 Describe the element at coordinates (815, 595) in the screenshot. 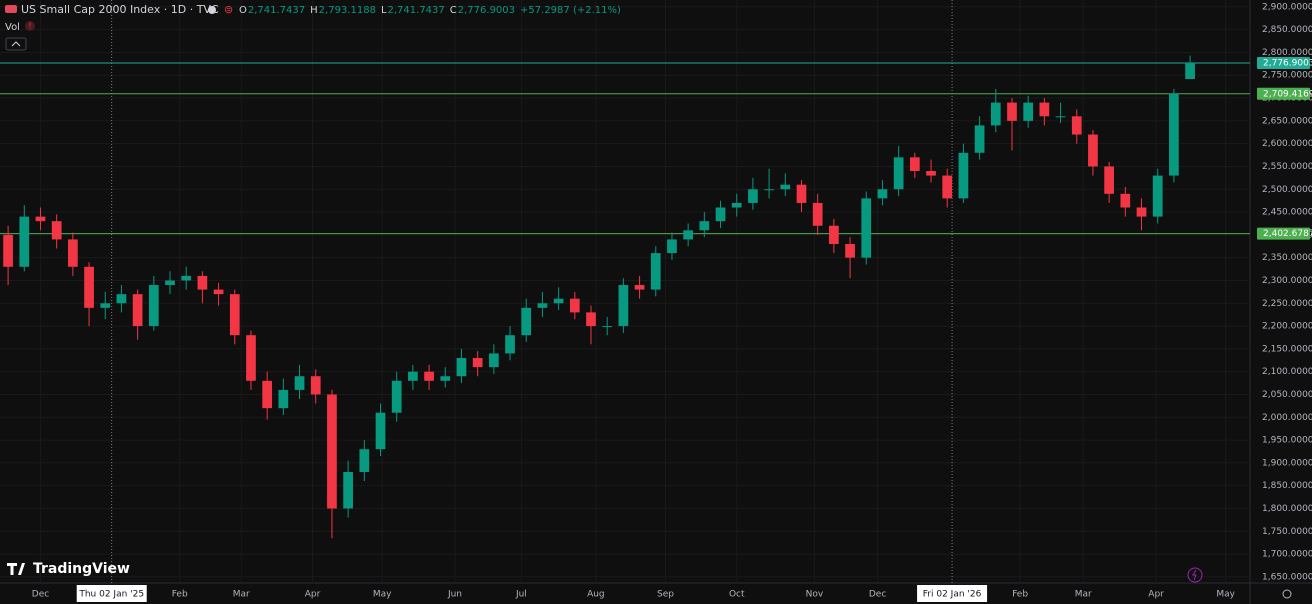

I see `x-tick-label: Nov` at that location.